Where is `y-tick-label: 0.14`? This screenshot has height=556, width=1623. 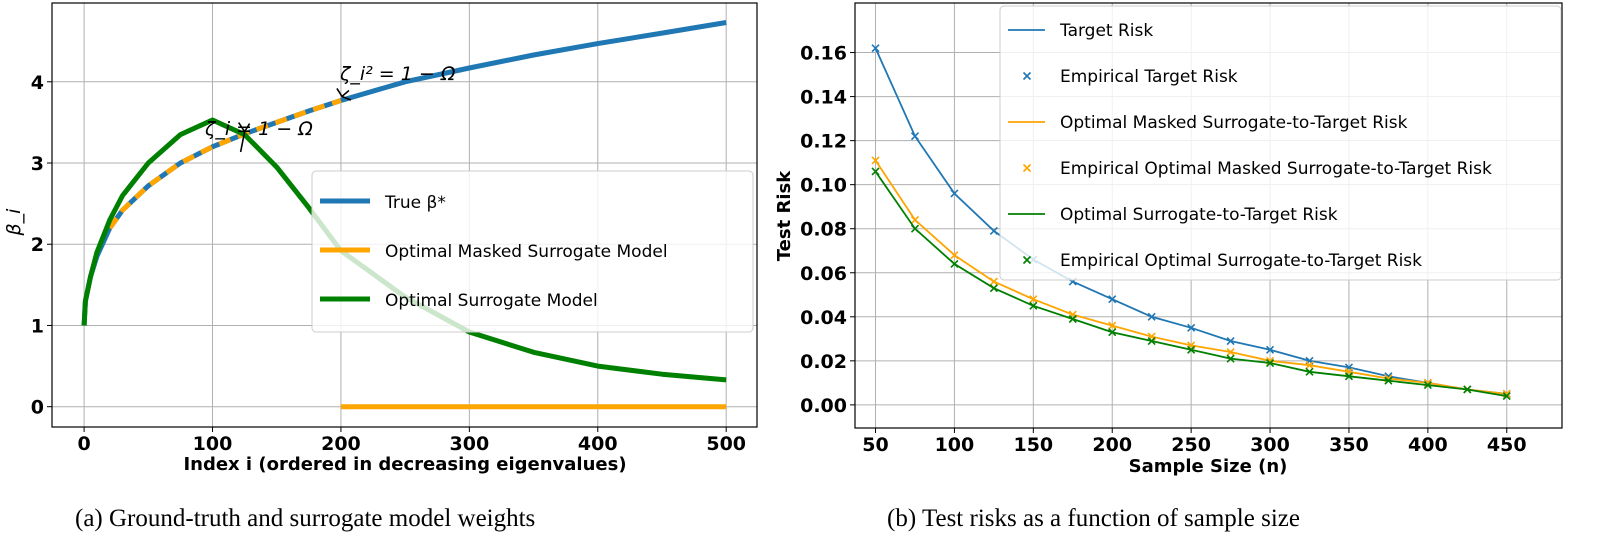 y-tick-label: 0.14 is located at coordinates (823, 98).